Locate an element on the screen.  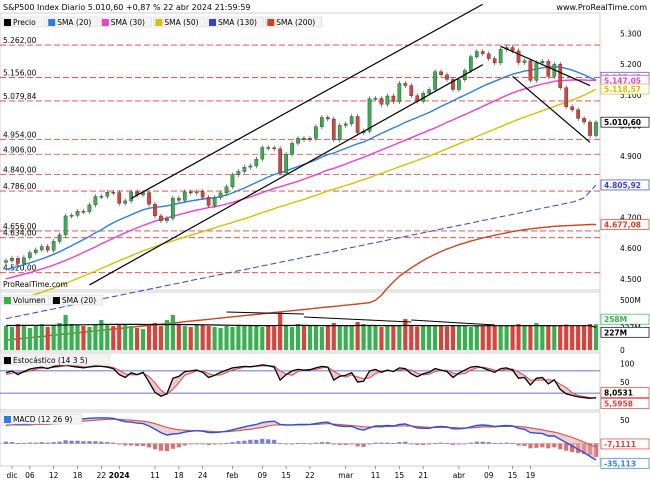
legend-item is located at coordinates (76, 300).